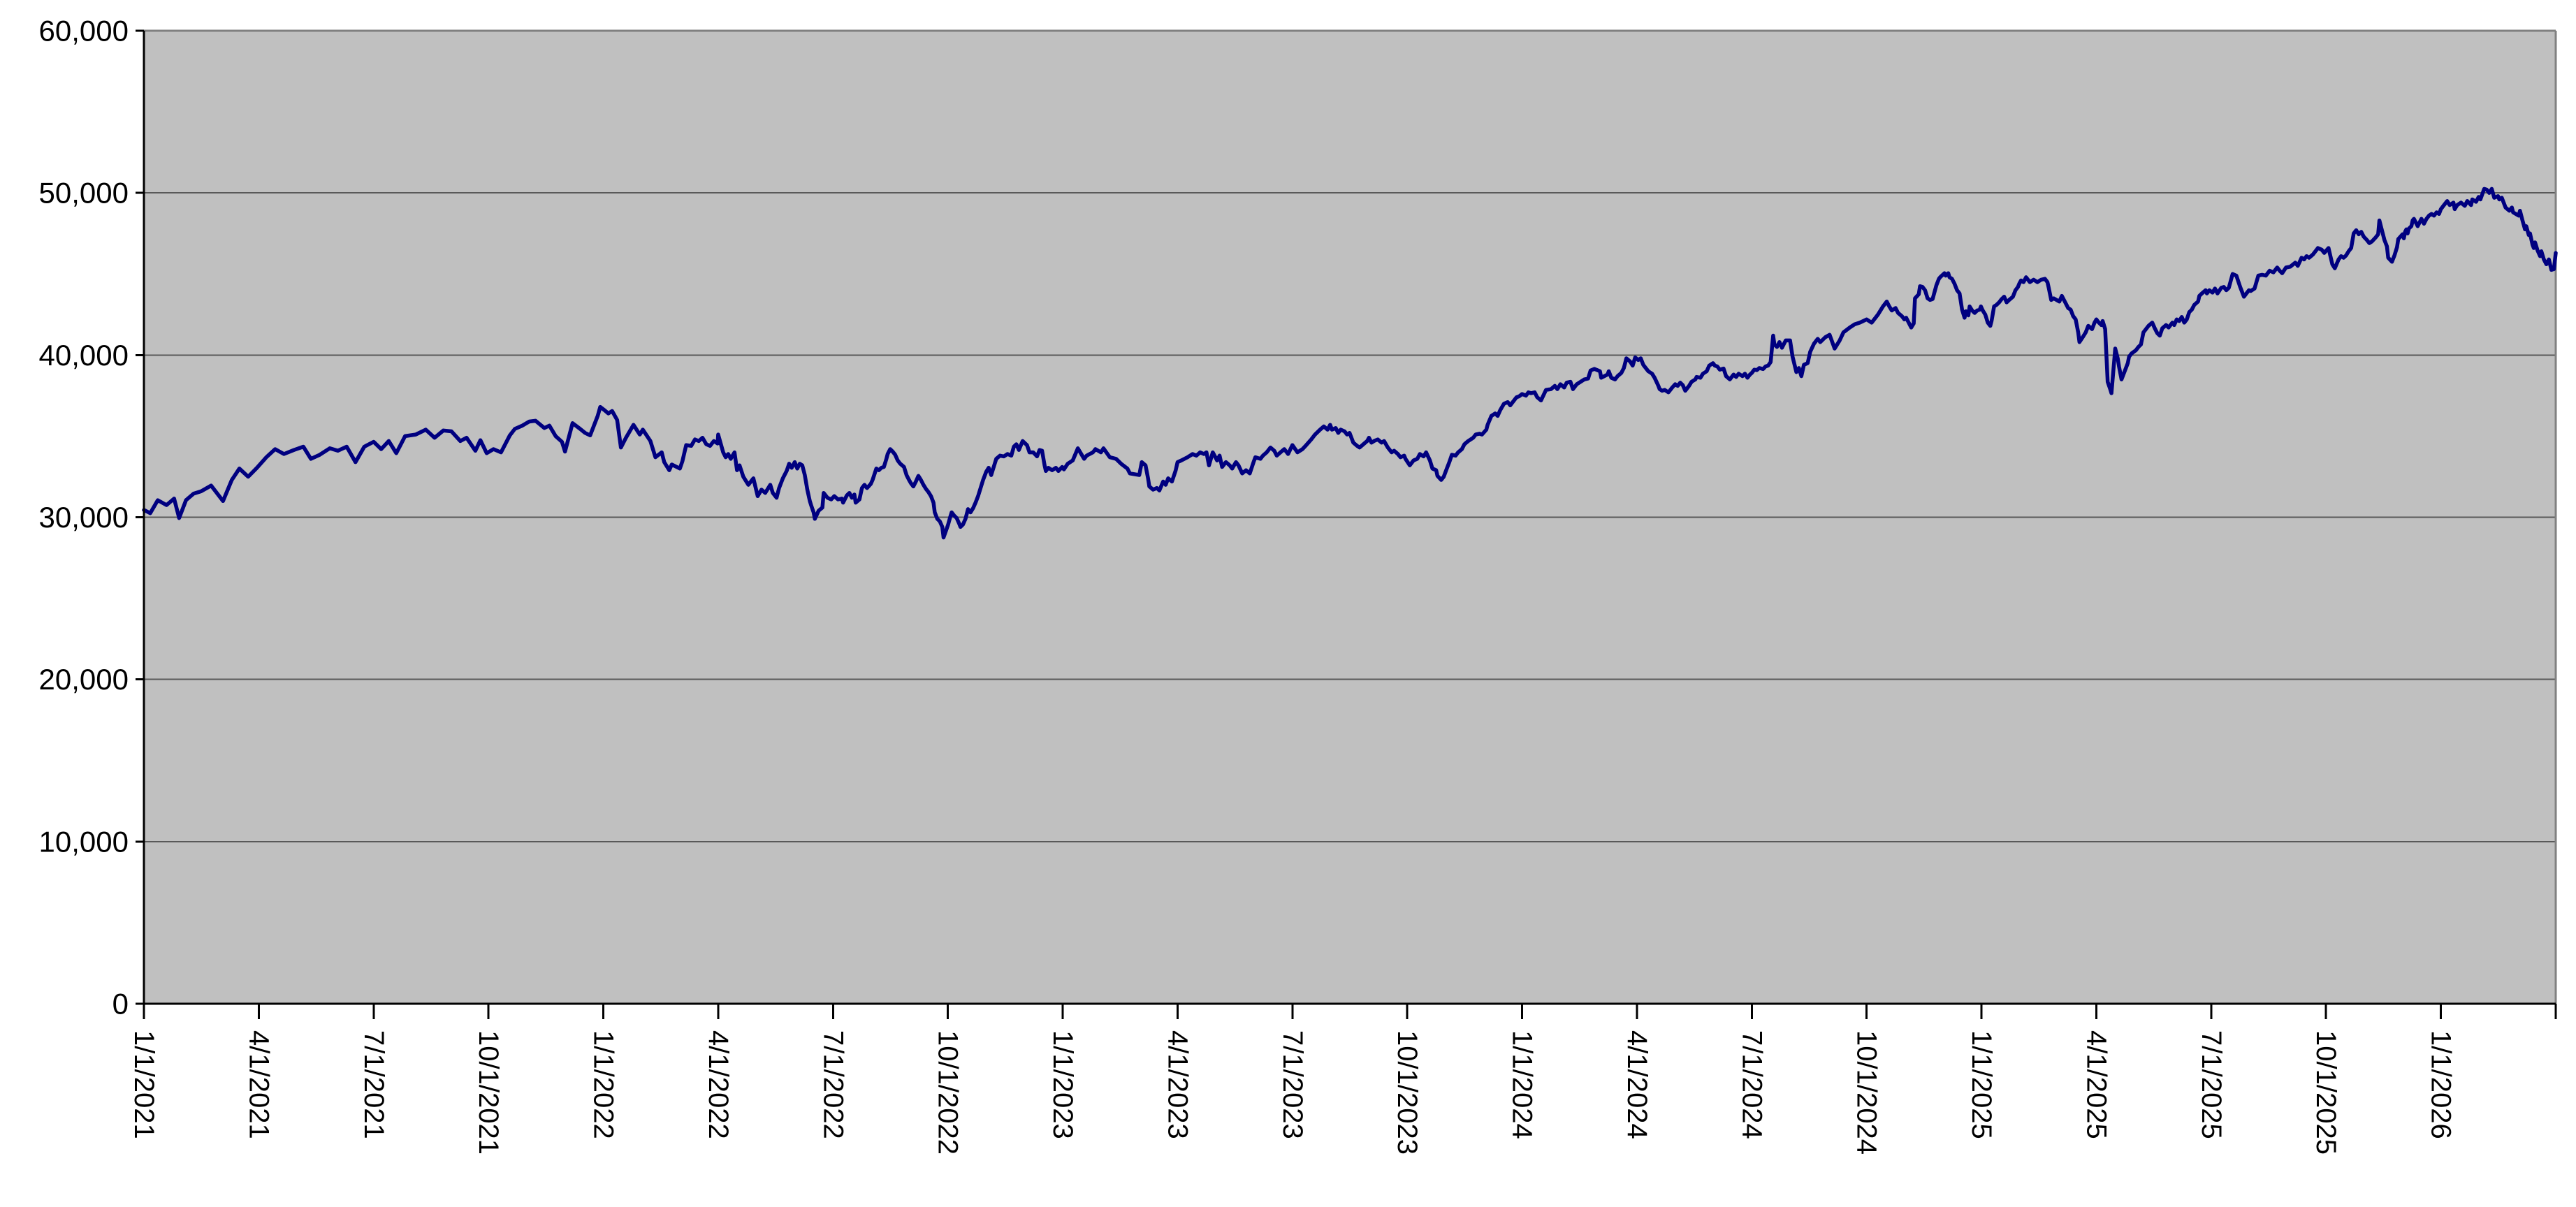 The height and width of the screenshot is (1207, 2576). I want to click on x-tick-label: 1/1/2021, so click(144, 1084).